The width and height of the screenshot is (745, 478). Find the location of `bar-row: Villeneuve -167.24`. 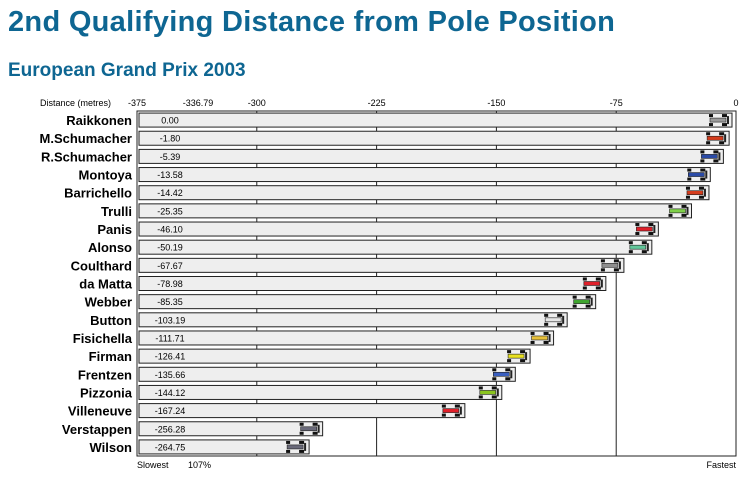

bar-row: Villeneuve -167.24 is located at coordinates (267, 411).